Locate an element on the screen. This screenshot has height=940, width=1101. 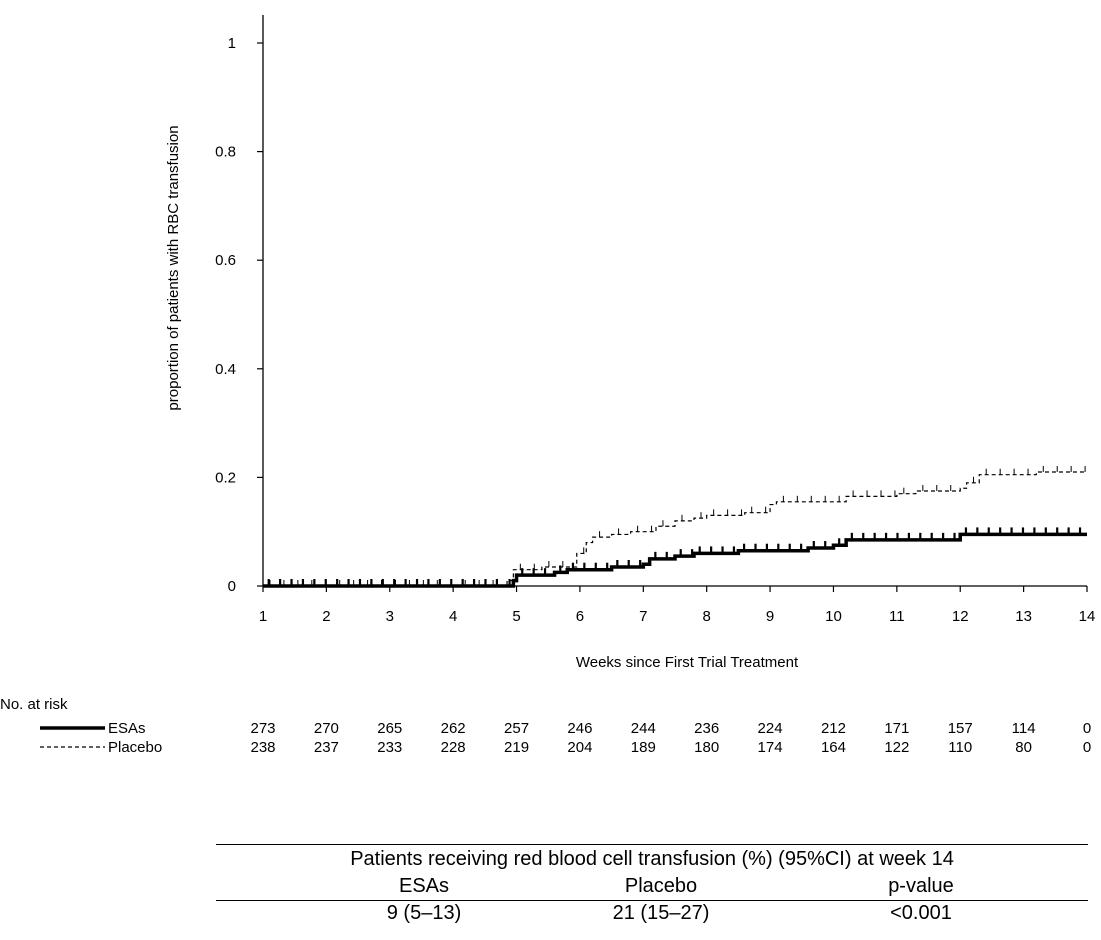
risk-value: 164 is located at coordinates (833, 747).